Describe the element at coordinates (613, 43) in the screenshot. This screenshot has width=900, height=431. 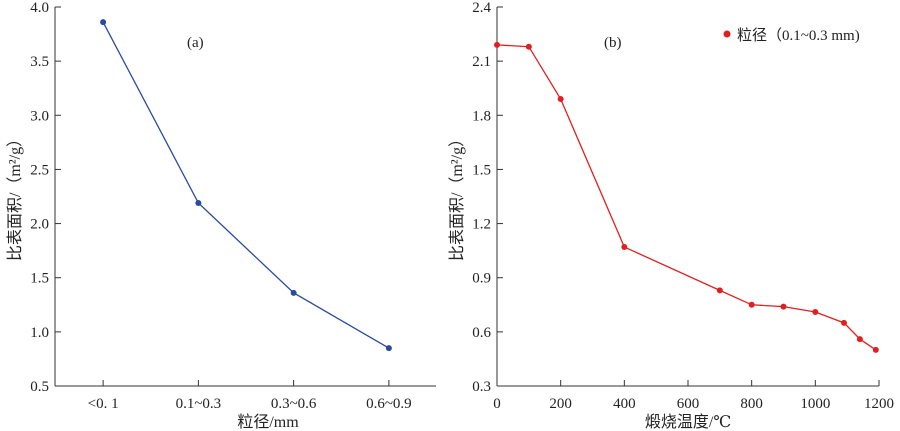
I see `panel-label-b: (b)` at that location.